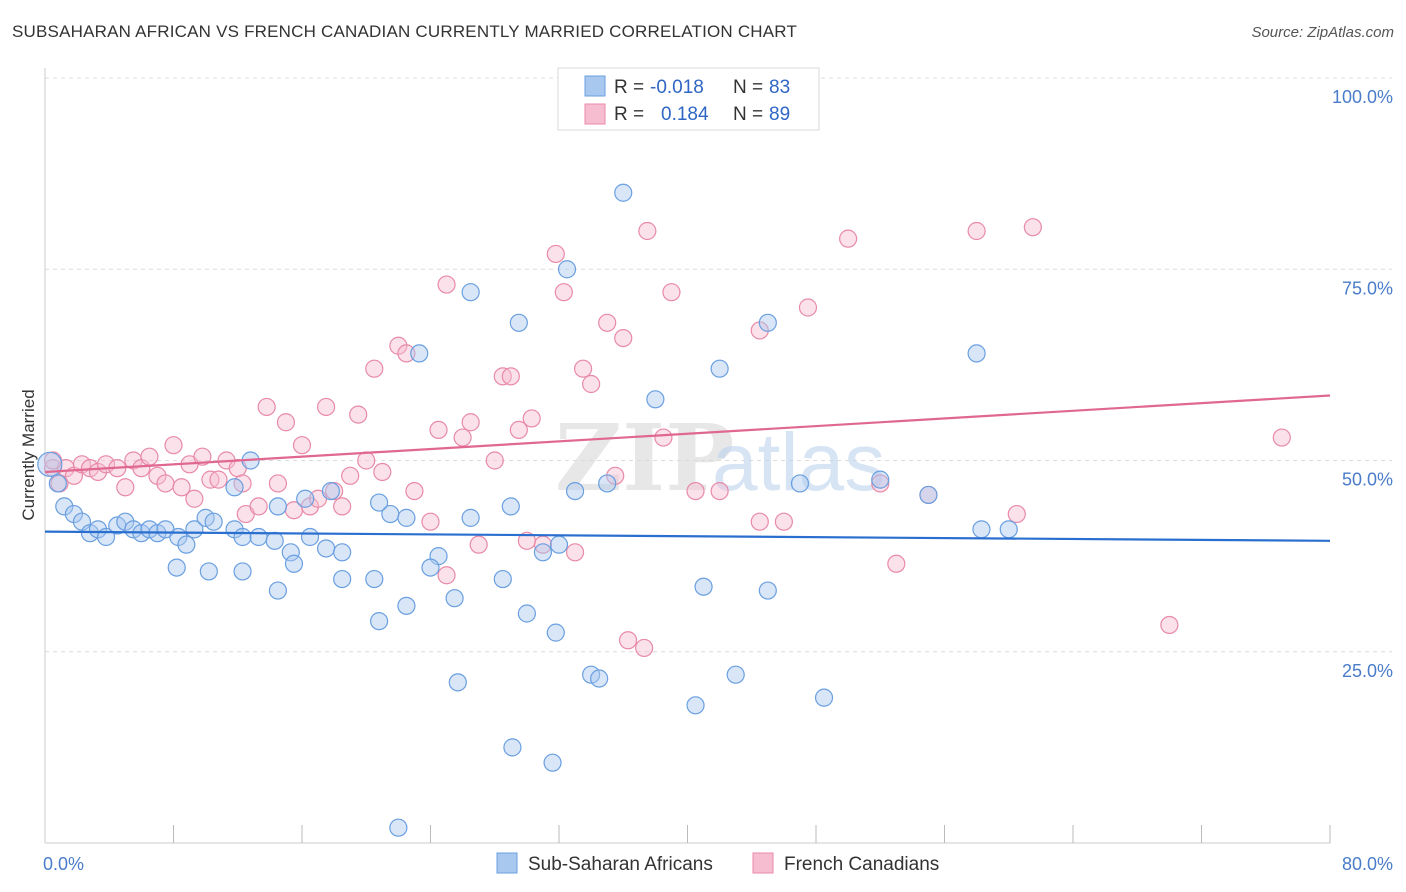 The image size is (1406, 892). What do you see at coordinates (677, 87) in the screenshot?
I see `stats-r-value-blue: -0.018` at bounding box center [677, 87].